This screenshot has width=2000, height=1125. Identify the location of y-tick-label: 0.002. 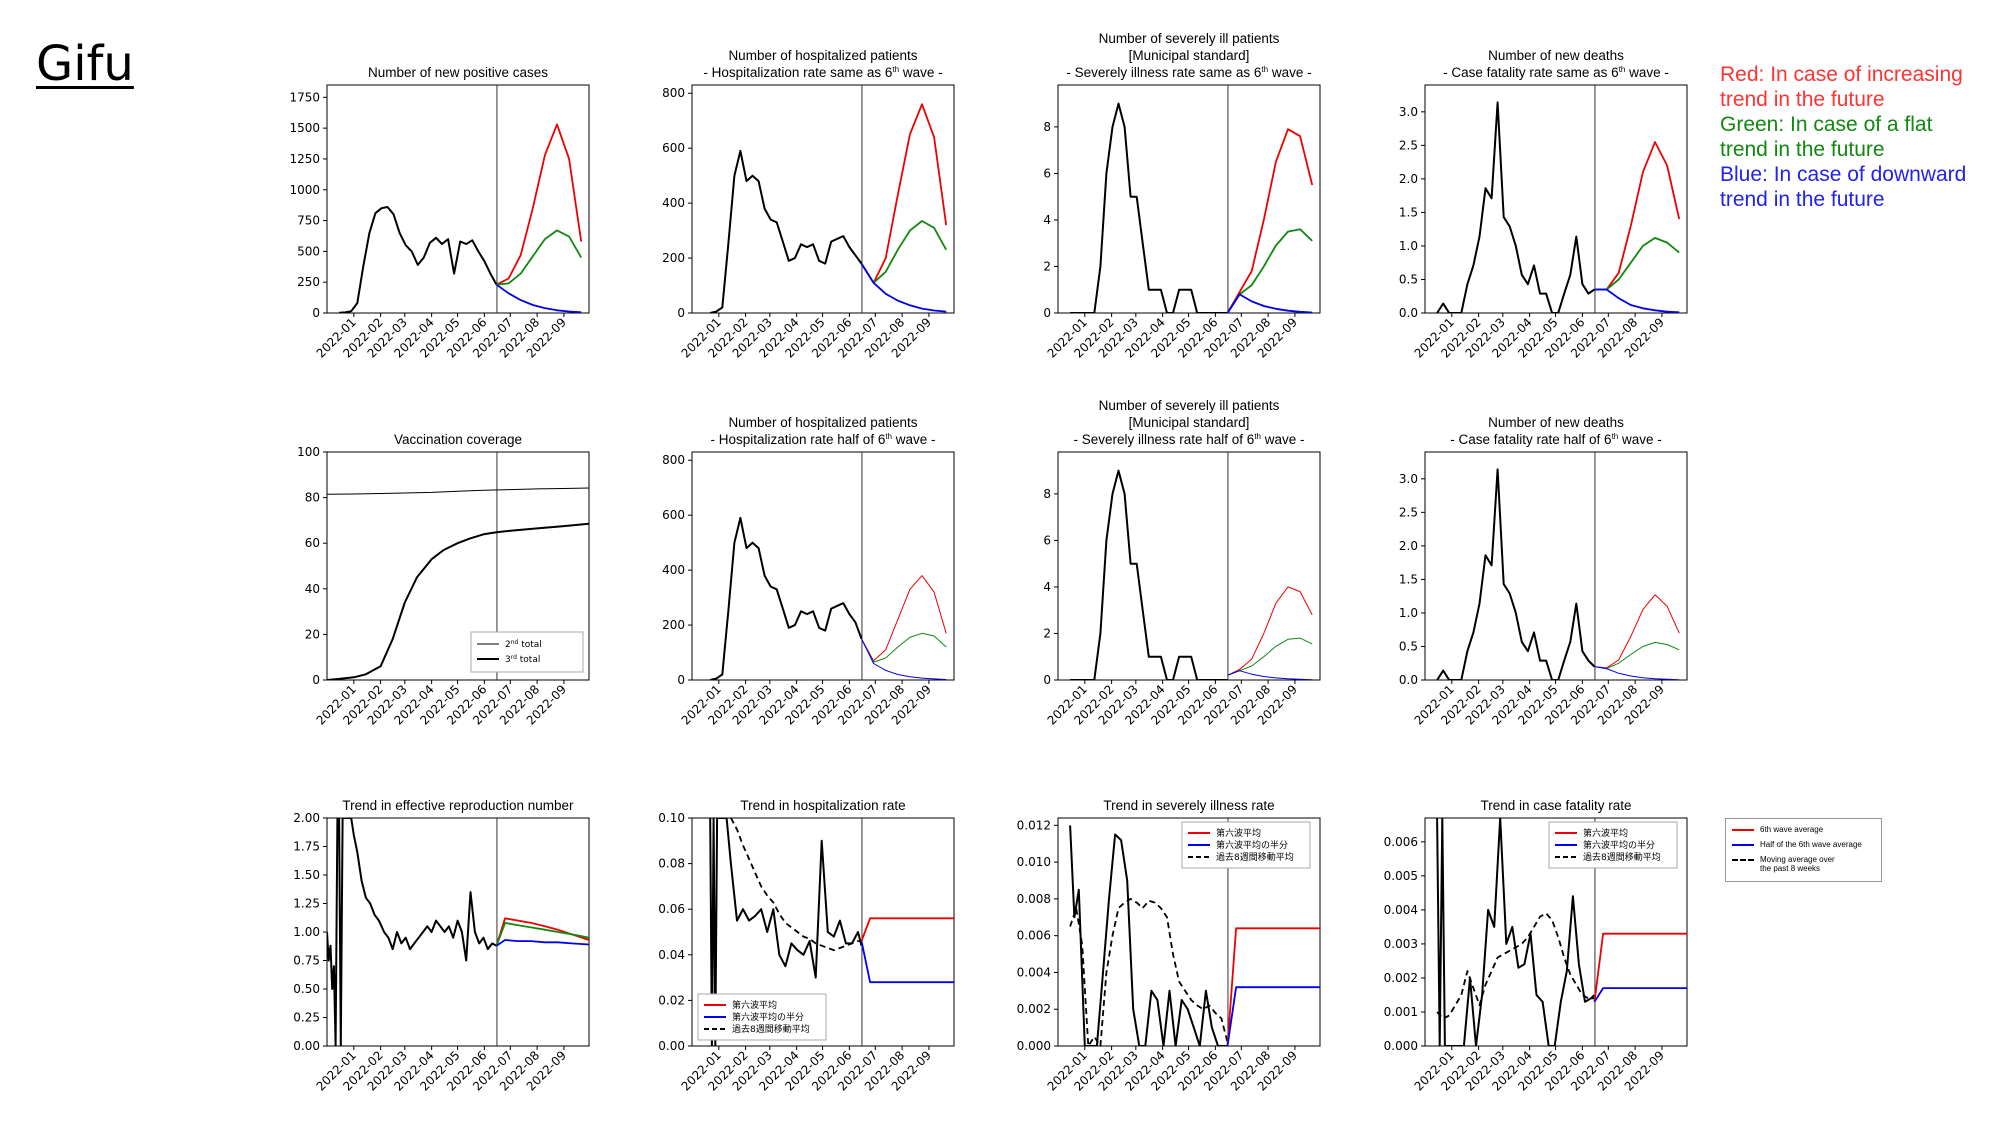
(1401, 978).